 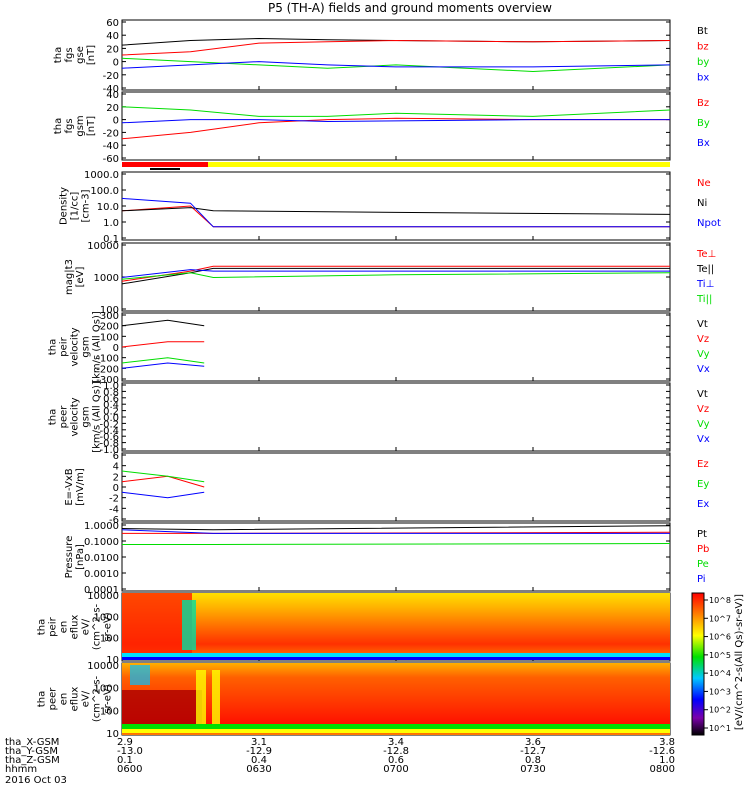 What do you see at coordinates (396, 760) in the screenshot?
I see `x-axis-value: 0.6` at bounding box center [396, 760].